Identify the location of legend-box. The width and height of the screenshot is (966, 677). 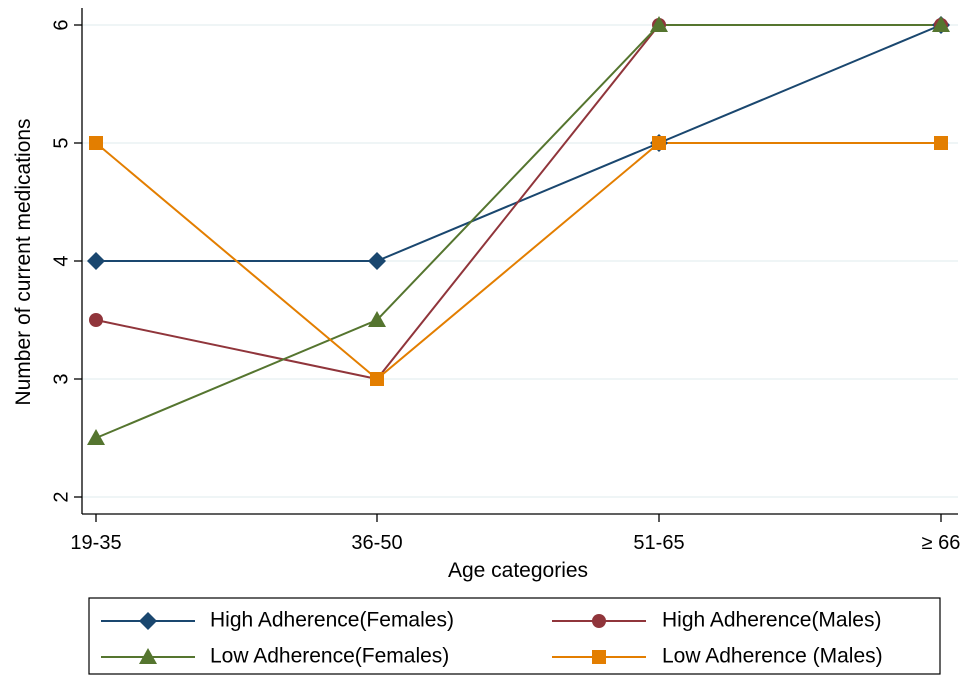
(514, 636).